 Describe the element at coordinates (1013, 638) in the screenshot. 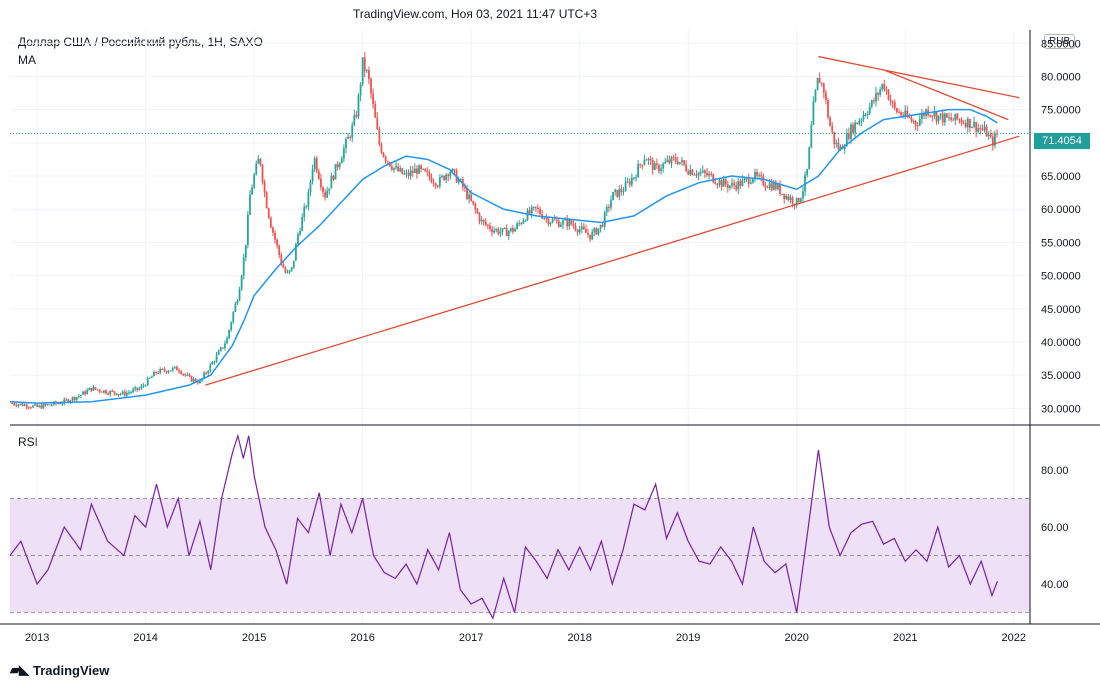

I see `x-tick-label: 2022` at that location.